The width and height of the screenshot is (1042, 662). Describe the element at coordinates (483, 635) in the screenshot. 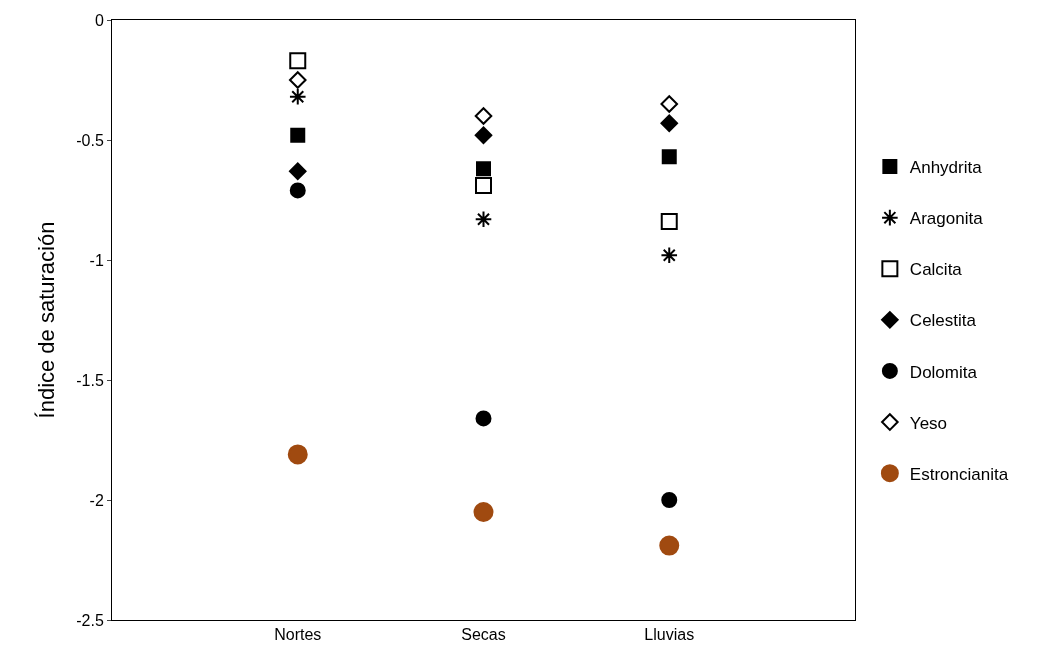

I see `x-tick-label: Secas` at that location.